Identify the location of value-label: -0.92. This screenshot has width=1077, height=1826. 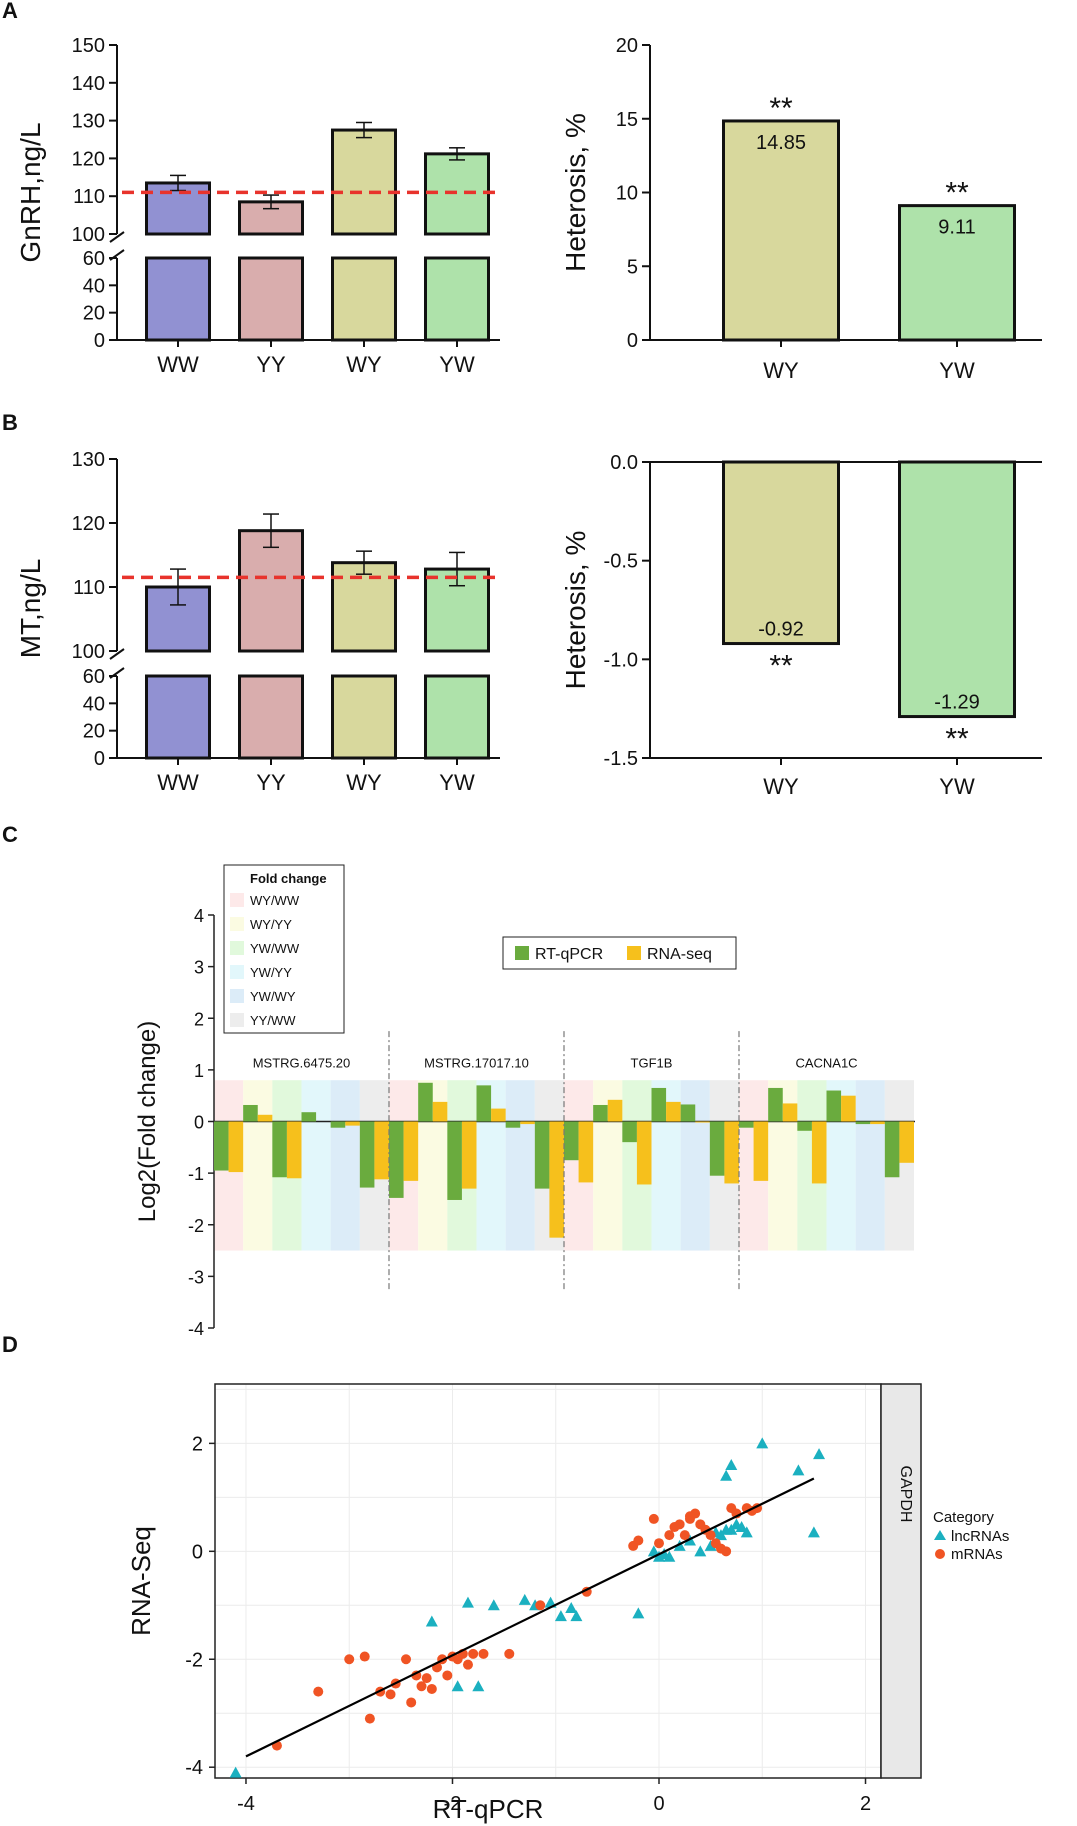
(781, 630).